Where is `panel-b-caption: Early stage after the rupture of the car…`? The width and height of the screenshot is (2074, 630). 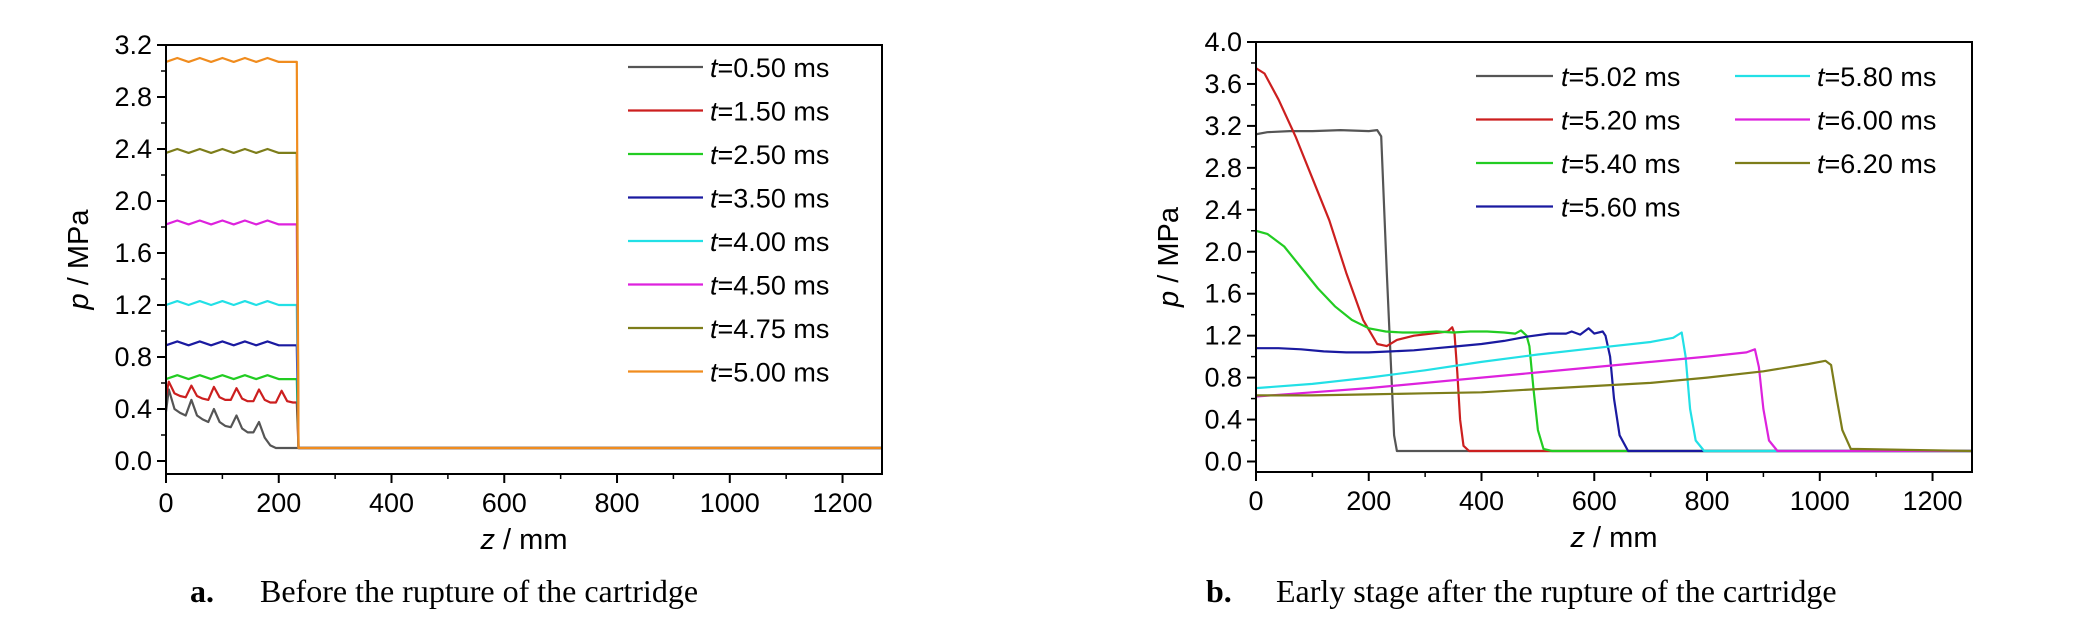 panel-b-caption: Early stage after the rupture of the car… is located at coordinates (1556, 591).